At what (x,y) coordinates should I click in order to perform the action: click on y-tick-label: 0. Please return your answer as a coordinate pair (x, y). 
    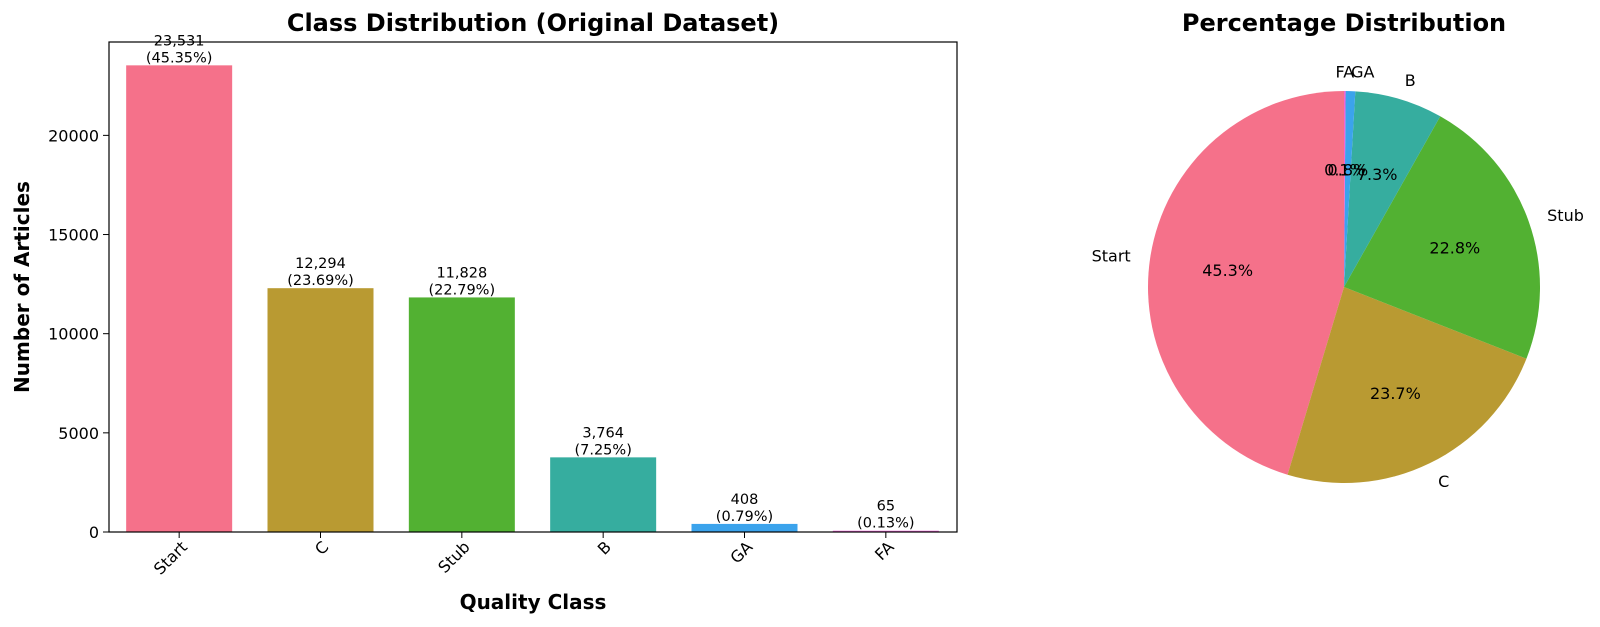
    Looking at the image, I should click on (94, 532).